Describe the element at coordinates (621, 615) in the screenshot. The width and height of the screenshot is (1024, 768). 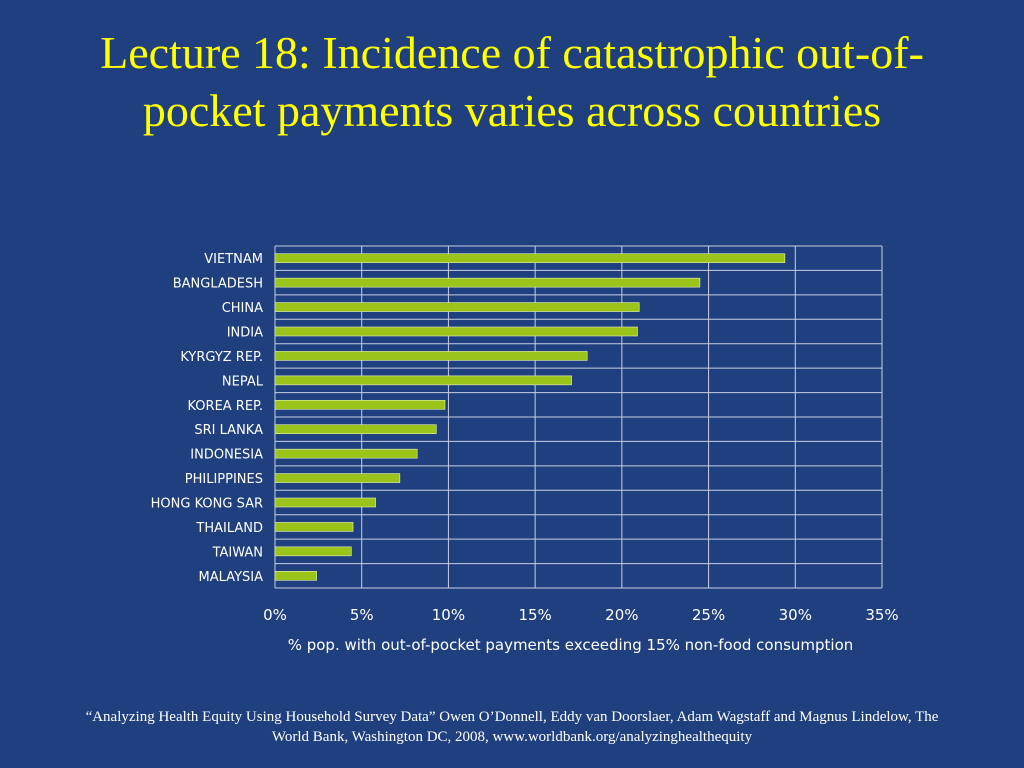
I see `x-tick-label: 20%` at that location.